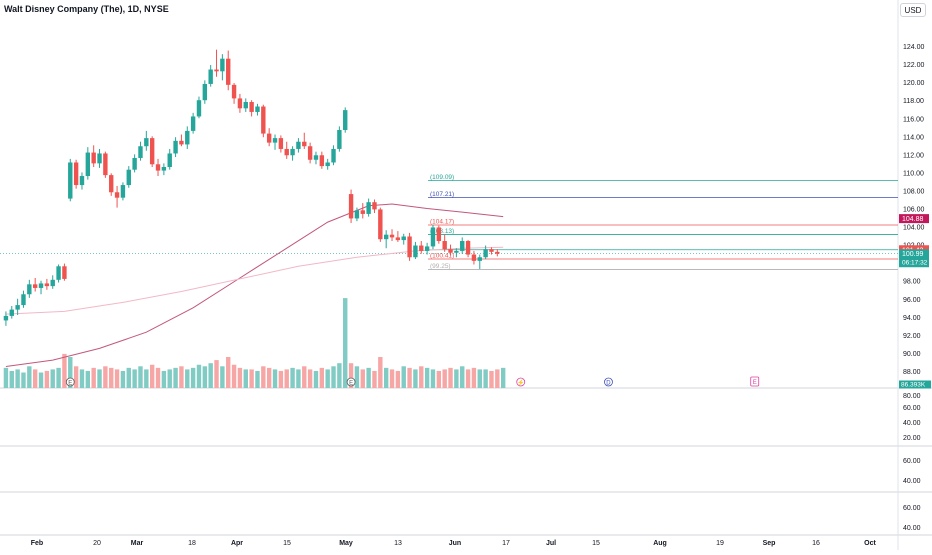  Describe the element at coordinates (912, 336) in the screenshot. I see `price-tick-label: 92.00` at that location.